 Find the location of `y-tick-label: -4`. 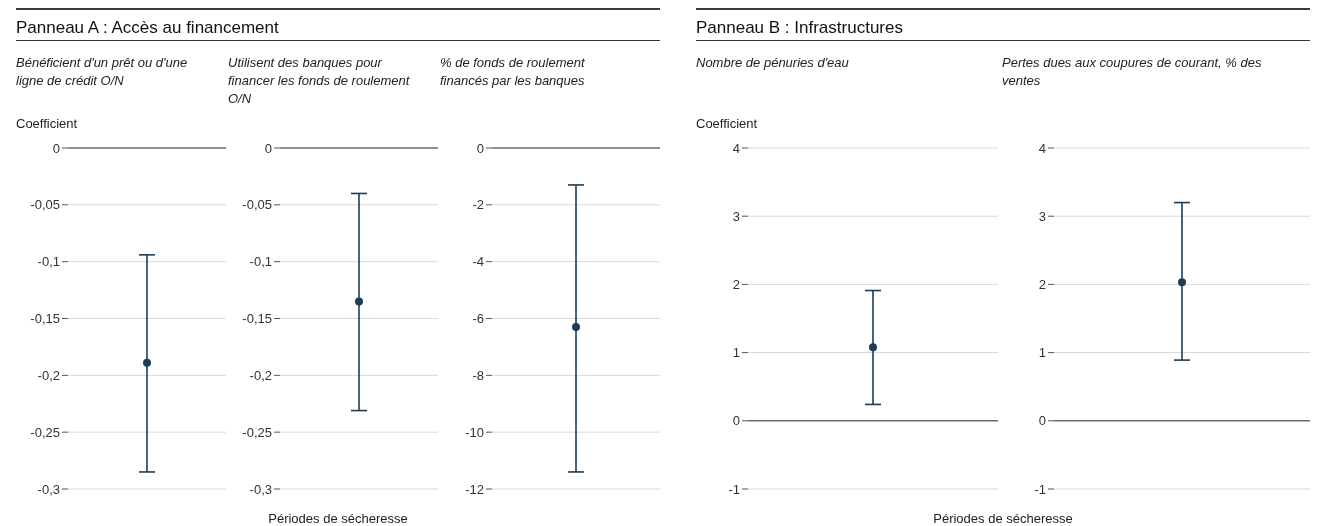

y-tick-label: -4 is located at coordinates (478, 262).